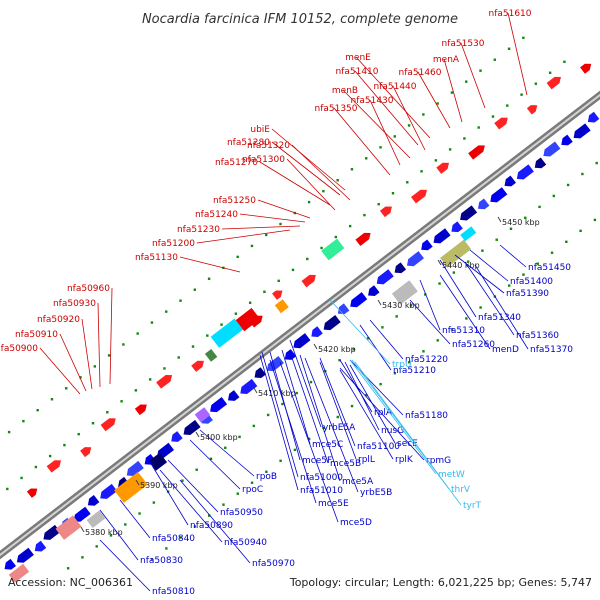  I want to click on upper-gene-label: menB, so click(345, 91).